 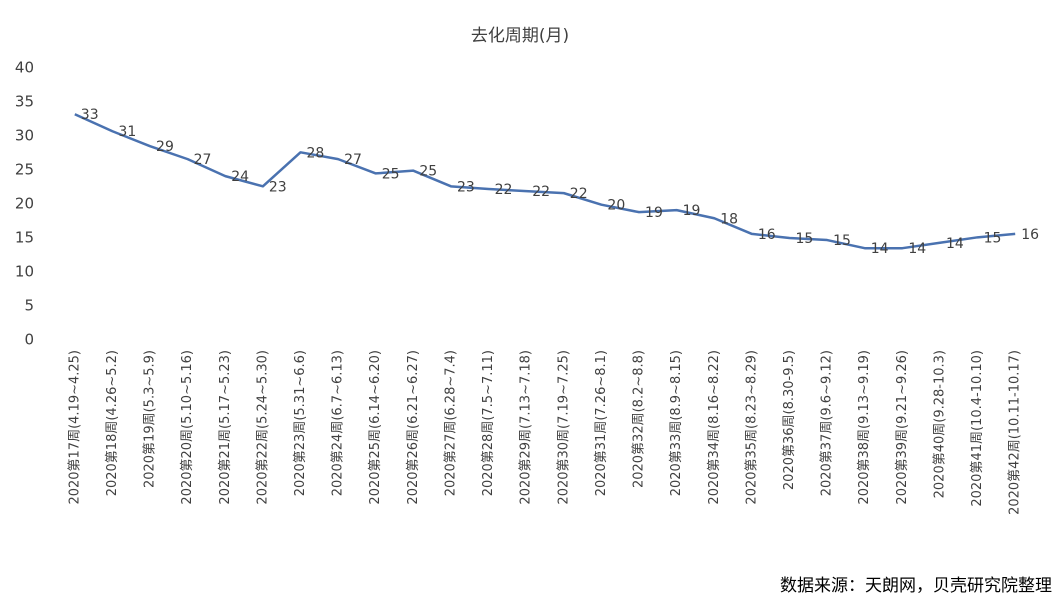 I want to click on y-tick-label: 0, so click(x=29, y=340).